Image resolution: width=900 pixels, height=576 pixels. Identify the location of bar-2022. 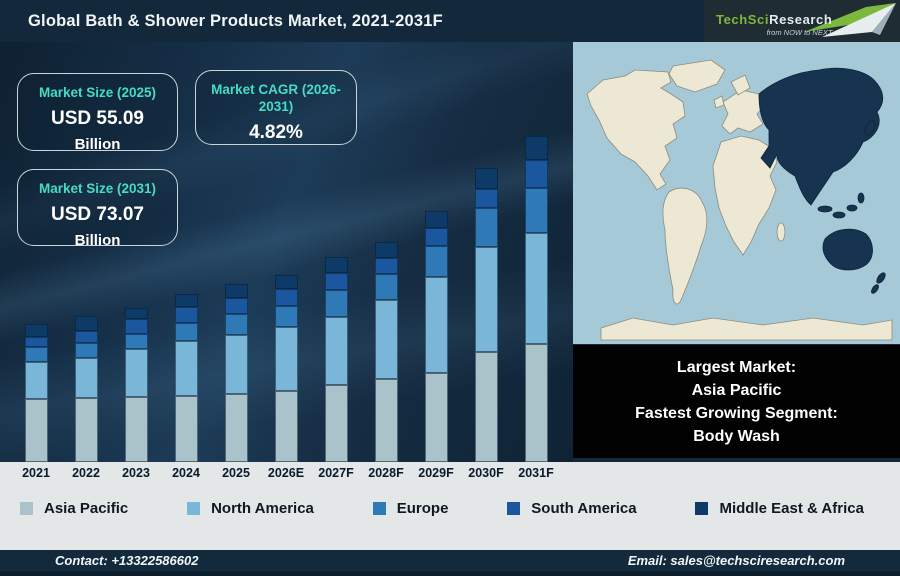
(86, 389).